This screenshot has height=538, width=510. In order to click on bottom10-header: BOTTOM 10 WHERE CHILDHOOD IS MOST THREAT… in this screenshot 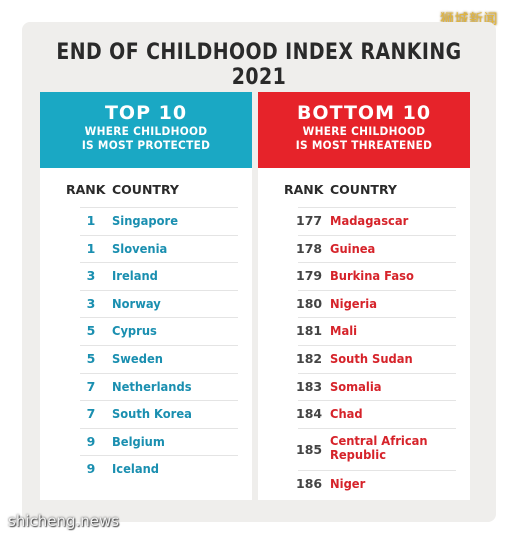, I will do `click(364, 130)`.